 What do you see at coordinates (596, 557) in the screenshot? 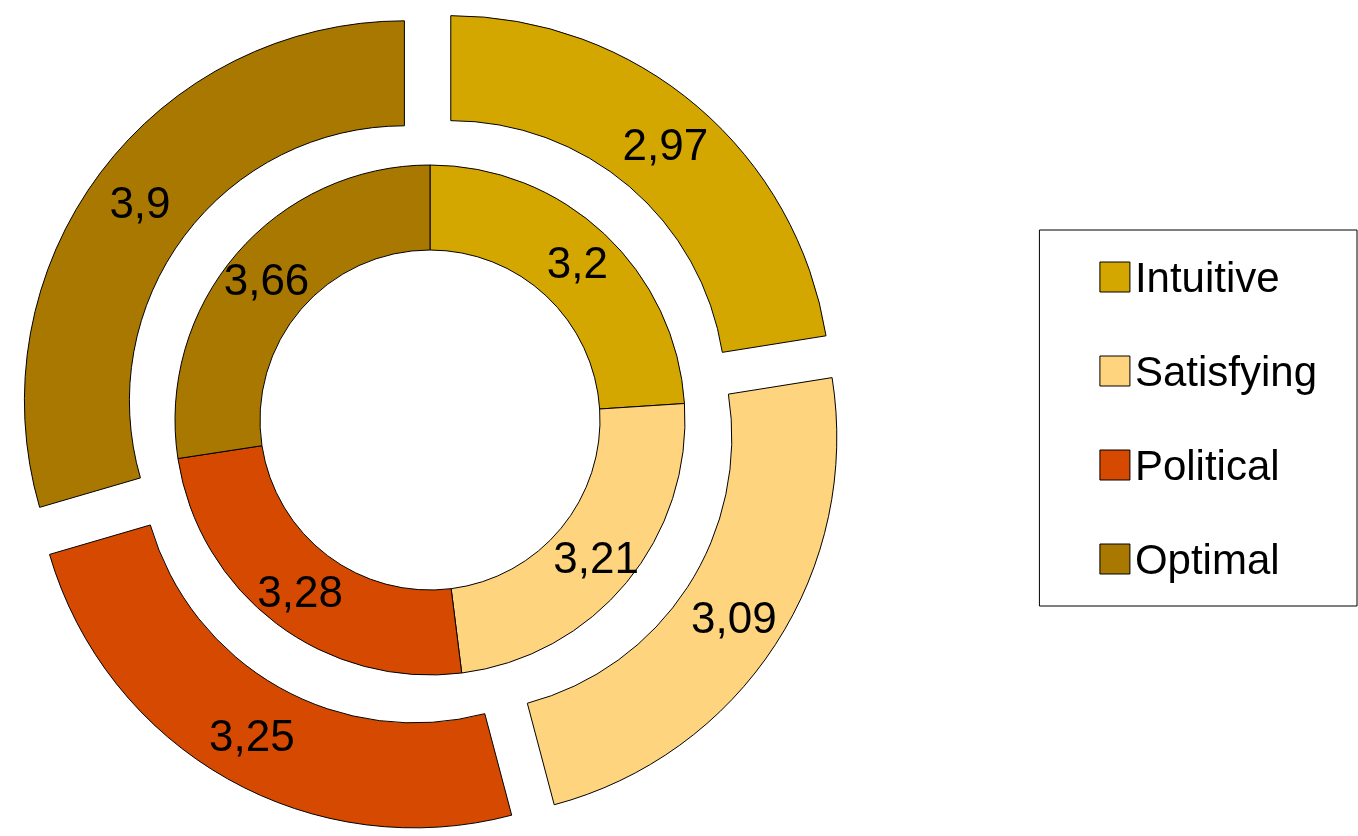
I see `data-label: 3,21` at bounding box center [596, 557].